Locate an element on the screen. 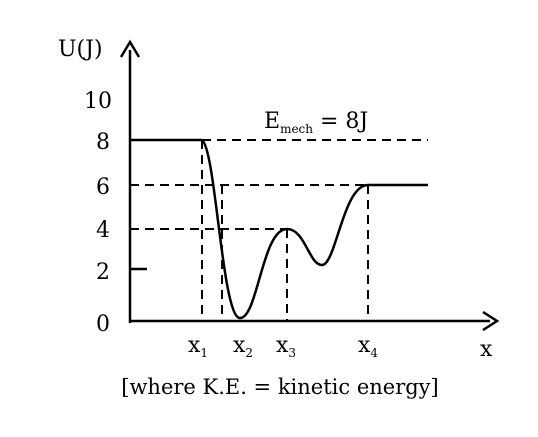 This screenshot has width=538, height=437. caption: [where K.E. = kinetic energy] is located at coordinates (279, 387).